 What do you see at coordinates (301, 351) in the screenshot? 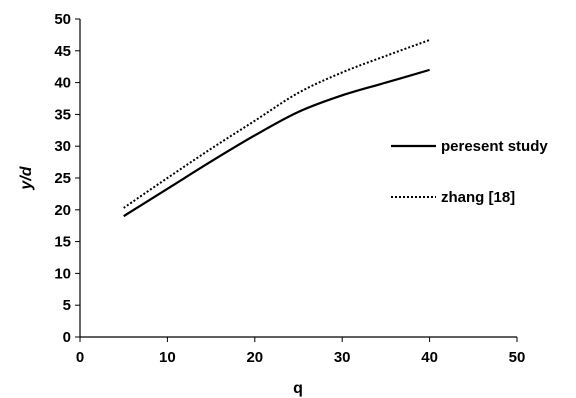
I see `x-axis-ticks: 0 10 20 30 40 50` at bounding box center [301, 351].